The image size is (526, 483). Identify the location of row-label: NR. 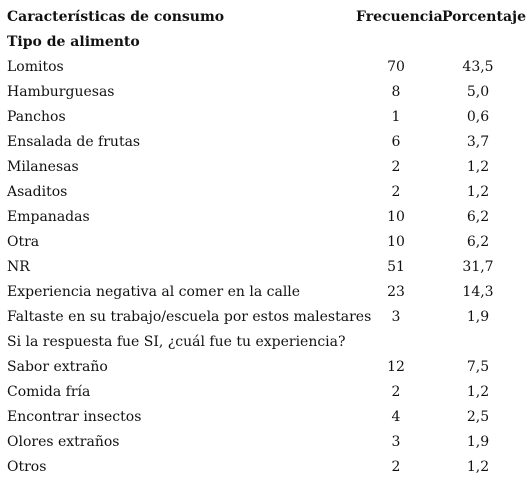
(18, 267).